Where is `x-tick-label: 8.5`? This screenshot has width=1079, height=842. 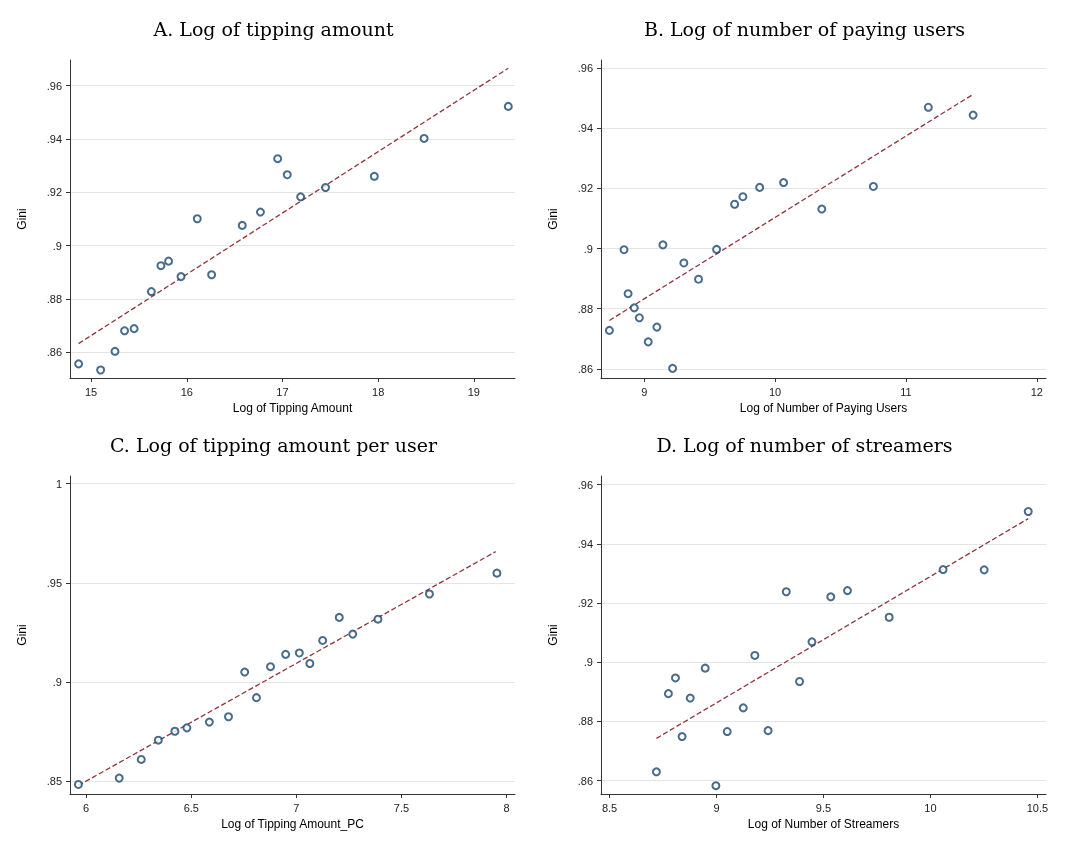
x-tick-label: 8.5 is located at coordinates (609, 807).